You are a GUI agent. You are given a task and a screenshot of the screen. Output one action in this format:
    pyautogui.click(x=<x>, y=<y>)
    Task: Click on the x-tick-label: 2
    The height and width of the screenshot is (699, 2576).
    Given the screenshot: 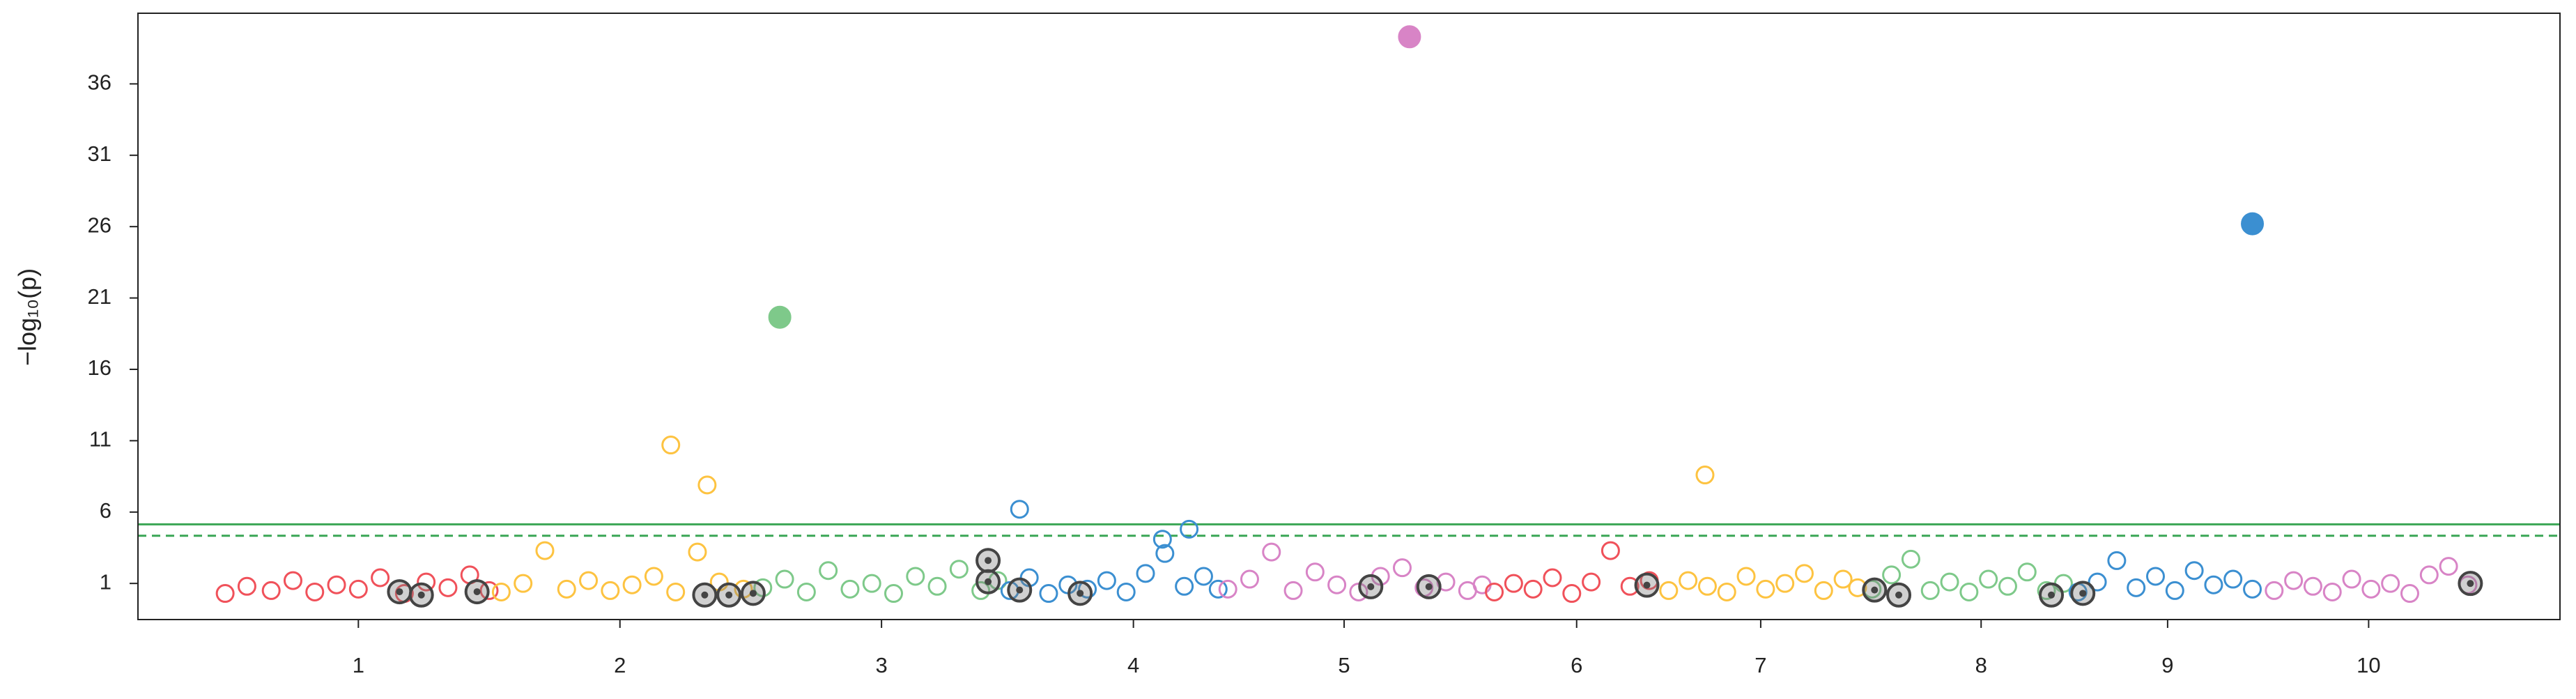 What is the action you would take?
    pyautogui.click(x=620, y=665)
    